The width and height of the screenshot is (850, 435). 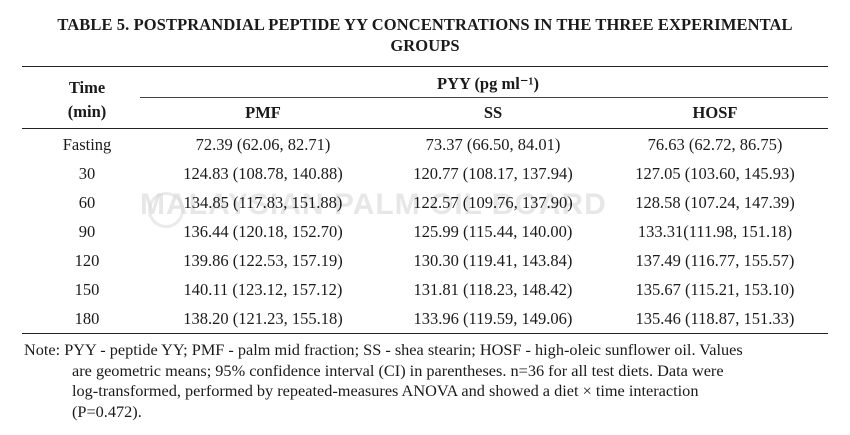 I want to click on cell-time: 60, so click(x=87, y=202).